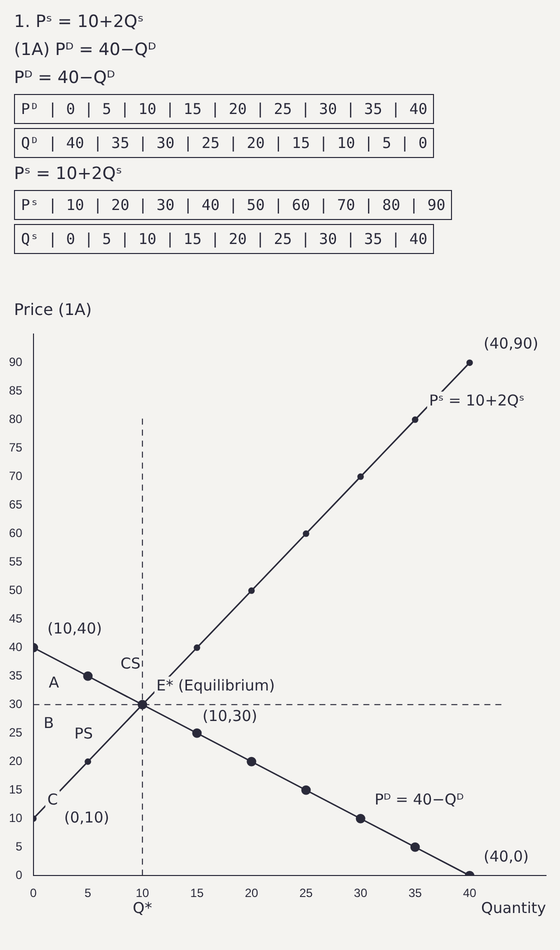 This screenshot has height=950, width=560. What do you see at coordinates (224, 239) in the screenshot?
I see `text: Qˢ | 0 | 5 | 10 | 15 | 20 | 25 | 30 | 35 | 40` at bounding box center [224, 239].